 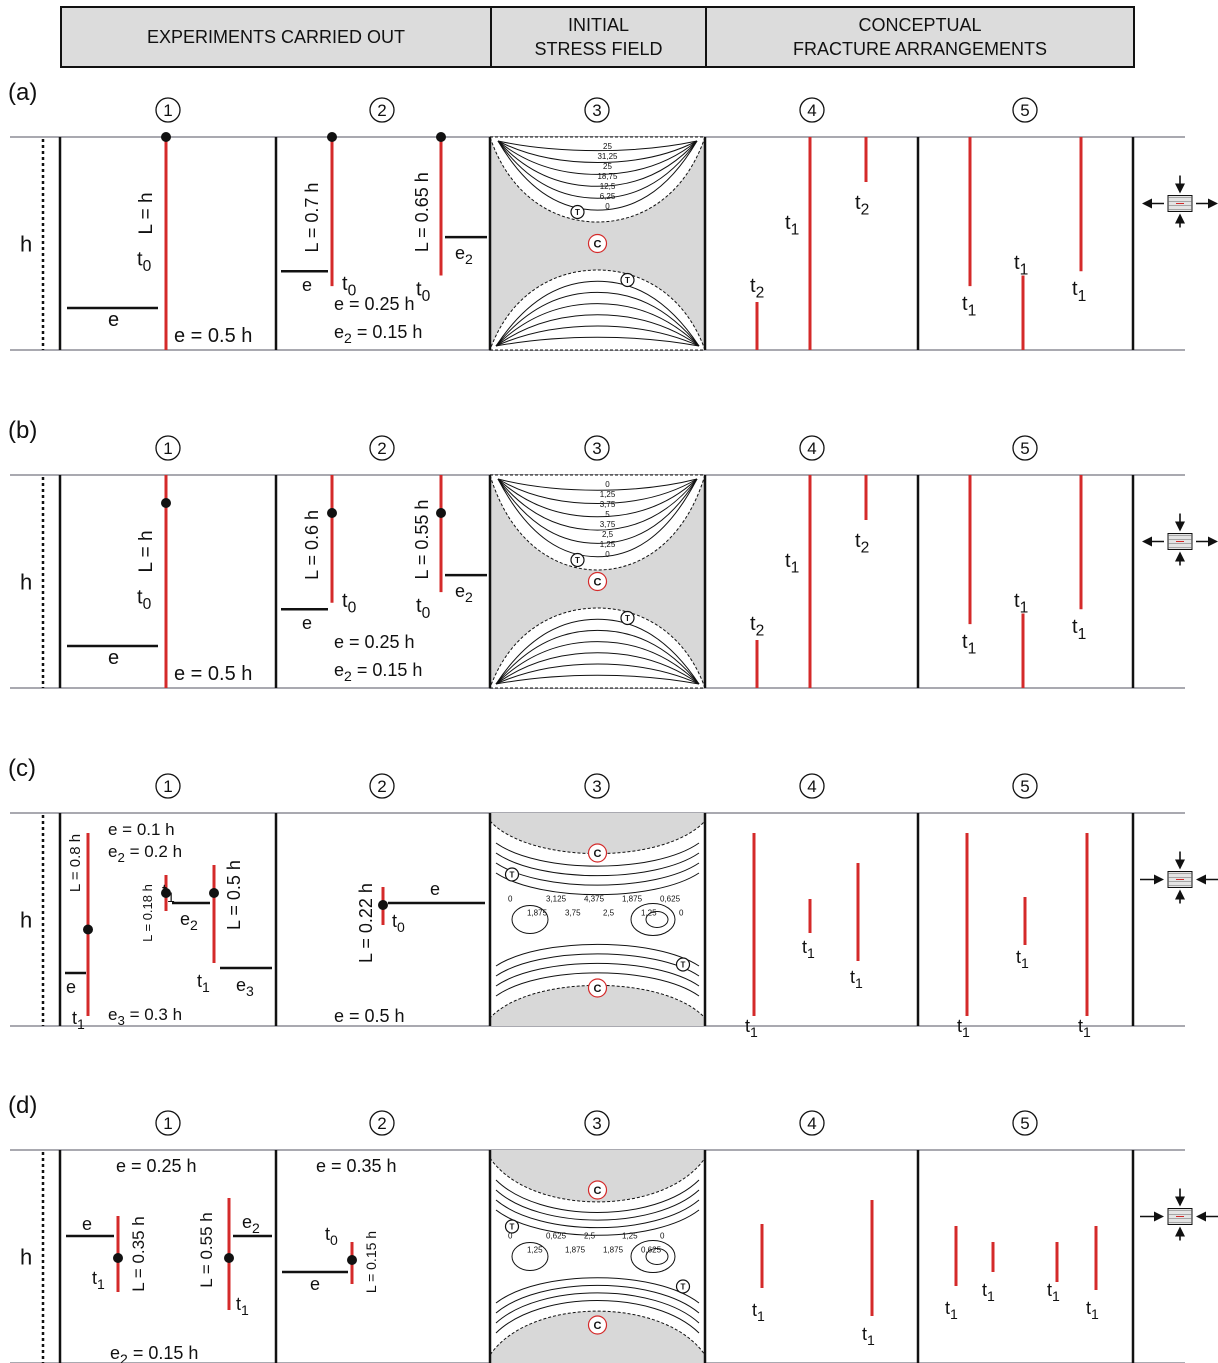 I want to click on row-label: (b), so click(x=22, y=430).